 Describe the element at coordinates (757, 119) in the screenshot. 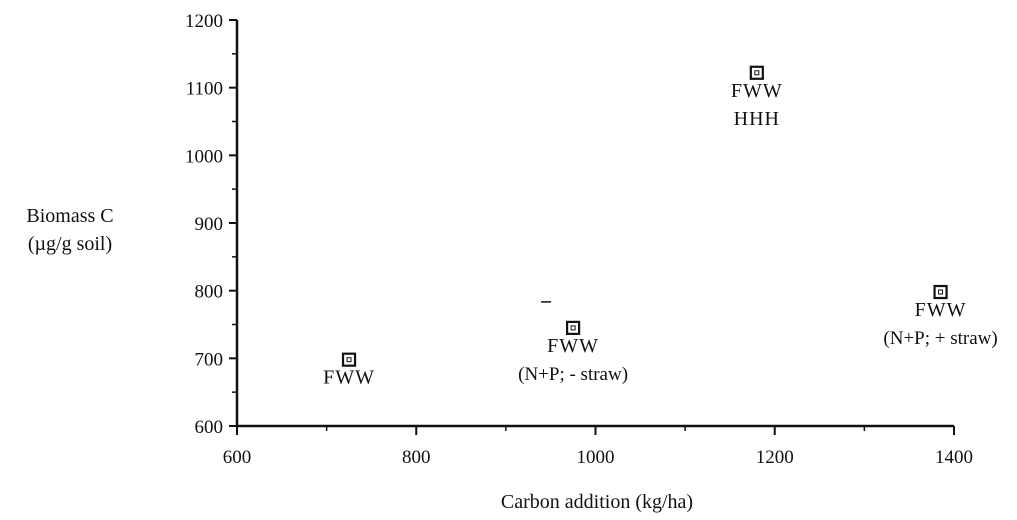

I see `point-note: HHH` at that location.